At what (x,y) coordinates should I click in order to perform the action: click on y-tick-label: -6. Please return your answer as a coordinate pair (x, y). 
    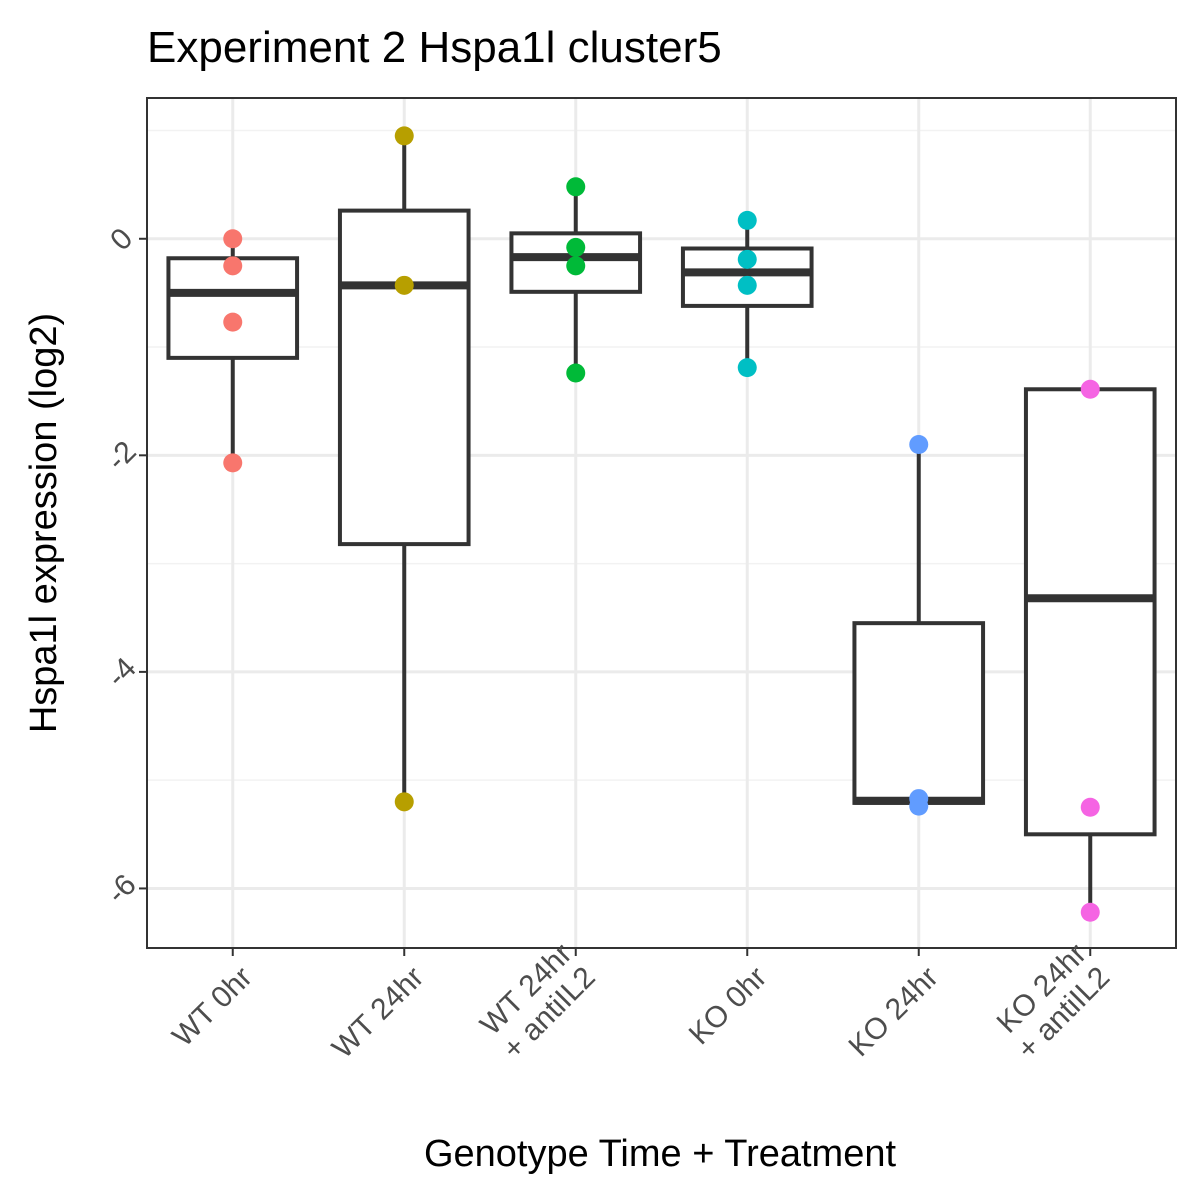
    Looking at the image, I should click on (122, 889).